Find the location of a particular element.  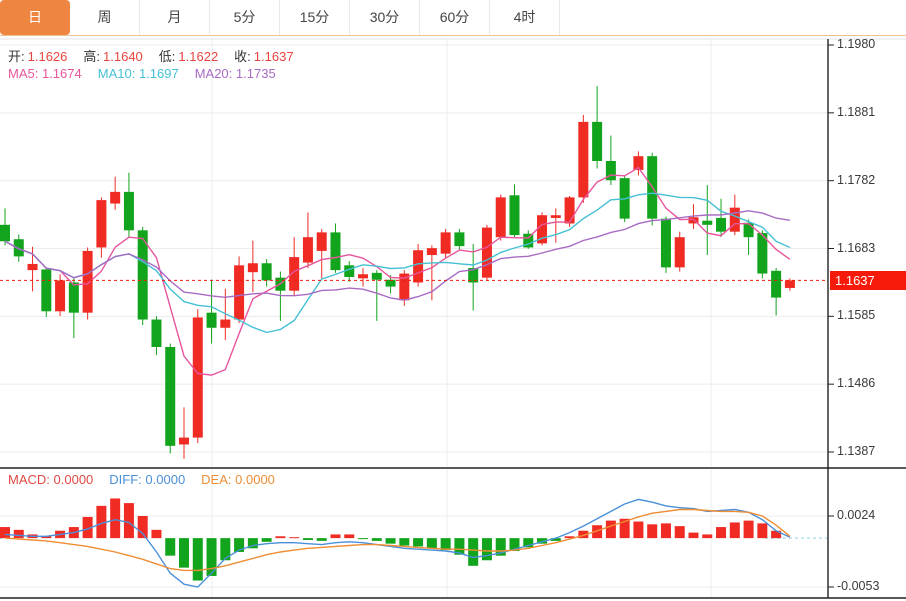

price-tick-label: 1.1980 is located at coordinates (856, 44).